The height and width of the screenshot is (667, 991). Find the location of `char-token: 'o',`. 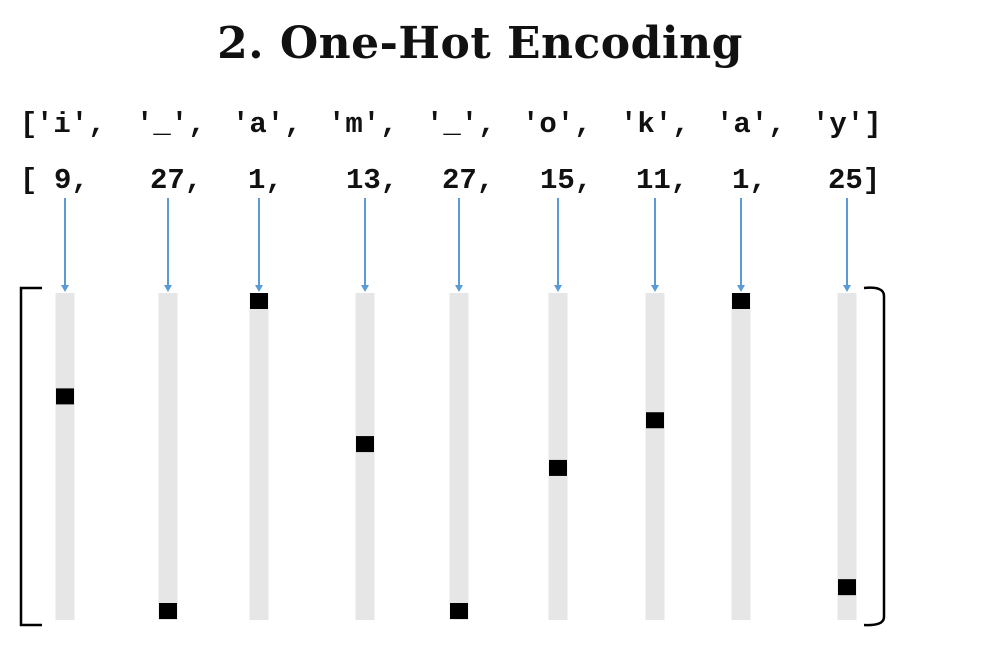

char-token: 'o', is located at coordinates (557, 124).